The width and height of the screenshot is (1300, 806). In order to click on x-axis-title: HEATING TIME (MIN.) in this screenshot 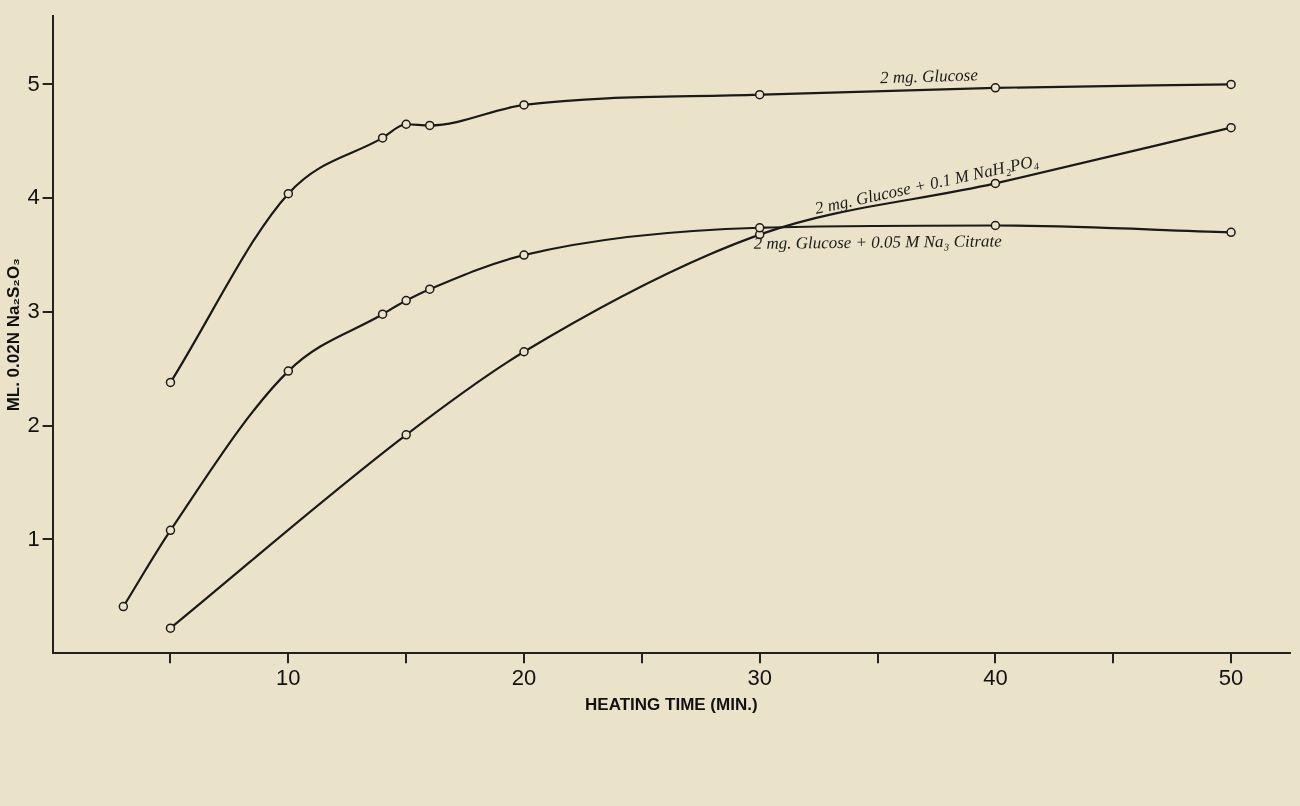, I will do `click(671, 705)`.